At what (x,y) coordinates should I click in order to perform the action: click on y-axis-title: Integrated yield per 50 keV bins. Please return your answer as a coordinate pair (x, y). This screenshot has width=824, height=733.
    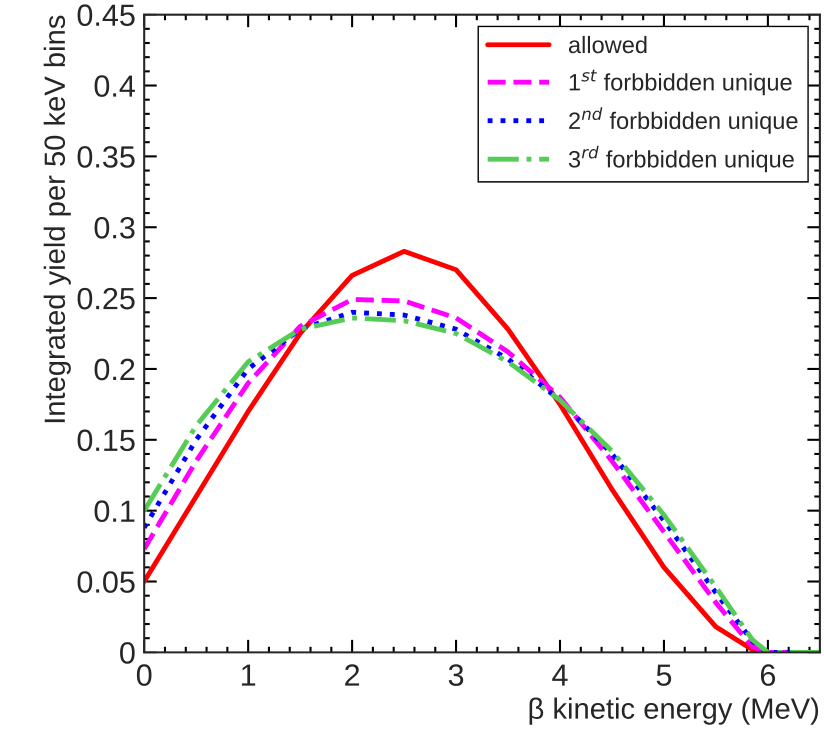
    Looking at the image, I should click on (57, 219).